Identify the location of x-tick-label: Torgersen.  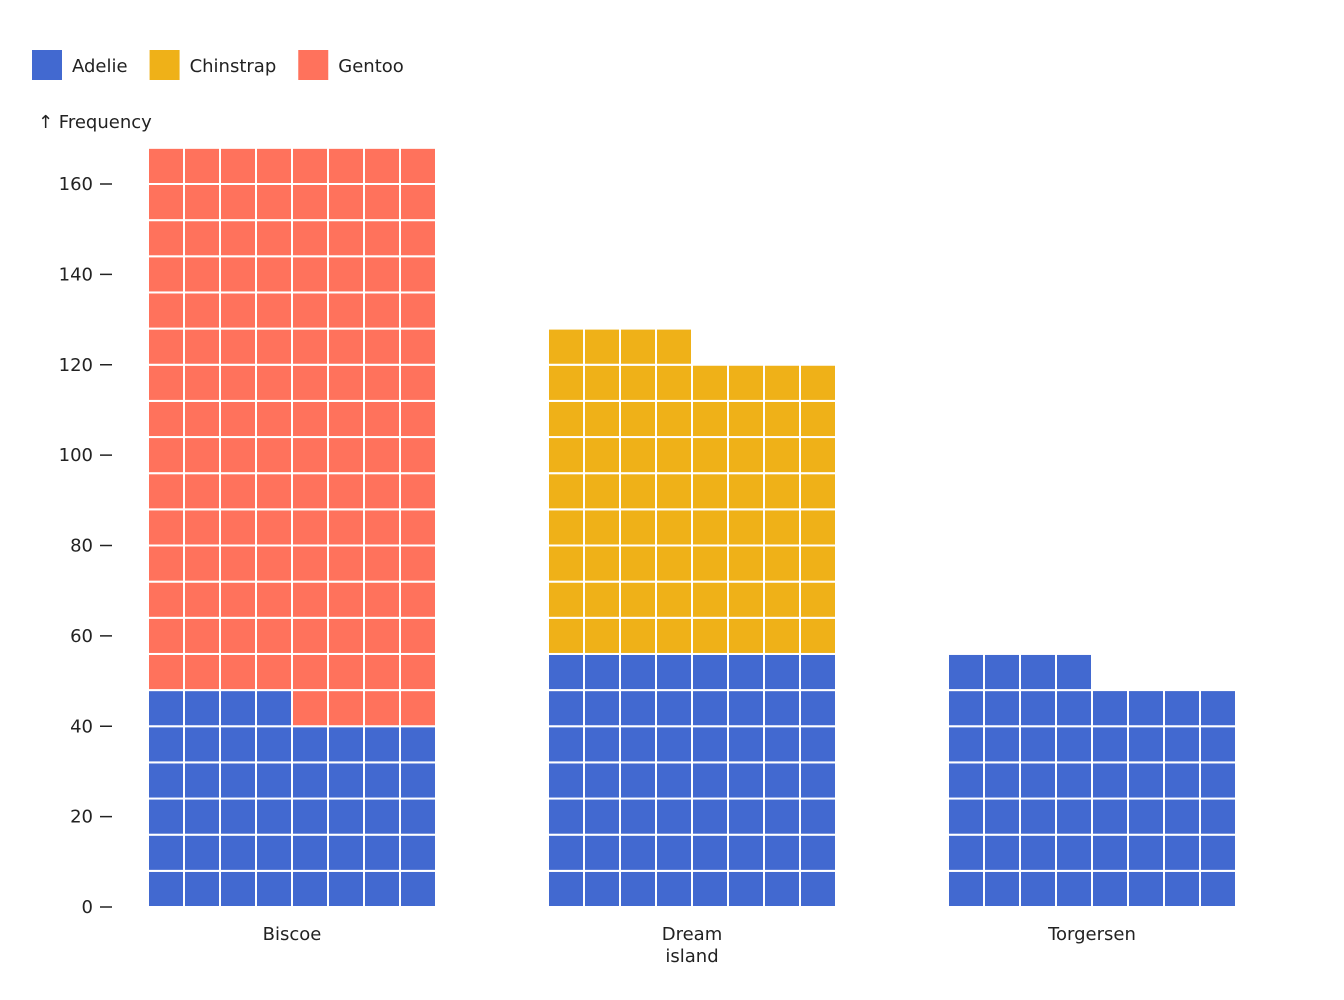
(1091, 934).